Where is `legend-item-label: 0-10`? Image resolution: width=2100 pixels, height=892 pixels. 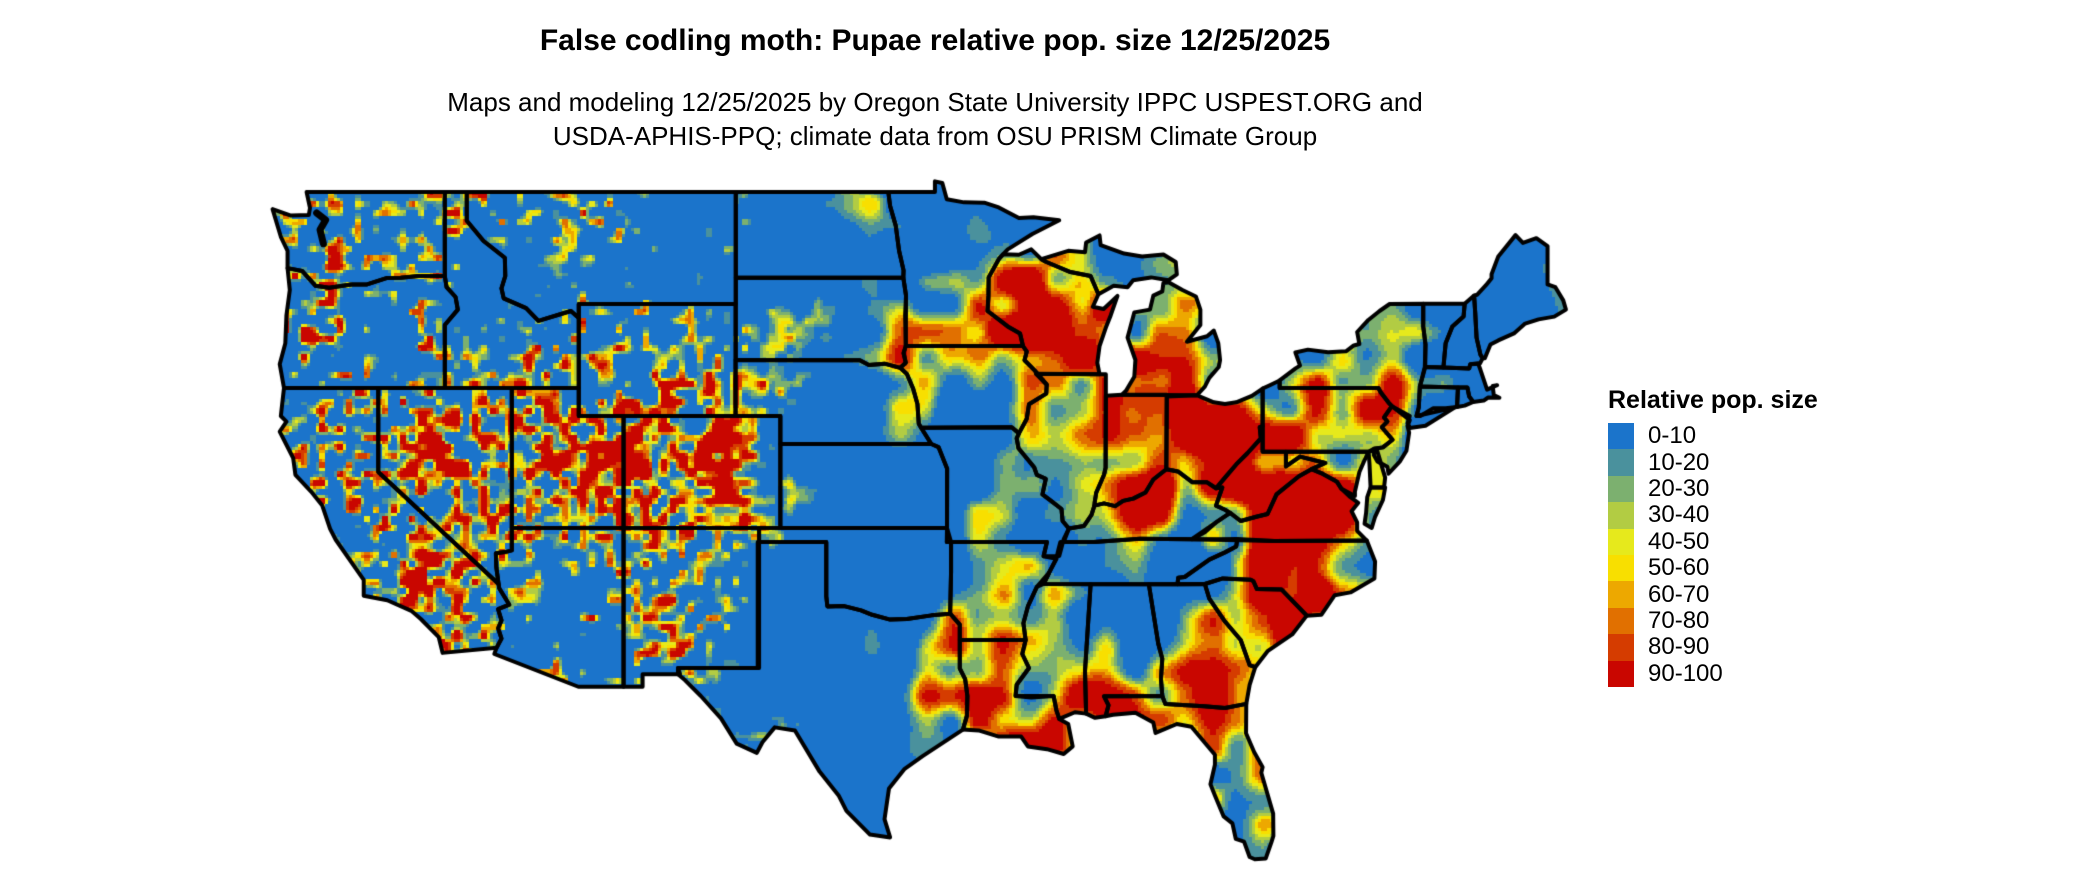
legend-item-label: 0-10 is located at coordinates (1672, 436).